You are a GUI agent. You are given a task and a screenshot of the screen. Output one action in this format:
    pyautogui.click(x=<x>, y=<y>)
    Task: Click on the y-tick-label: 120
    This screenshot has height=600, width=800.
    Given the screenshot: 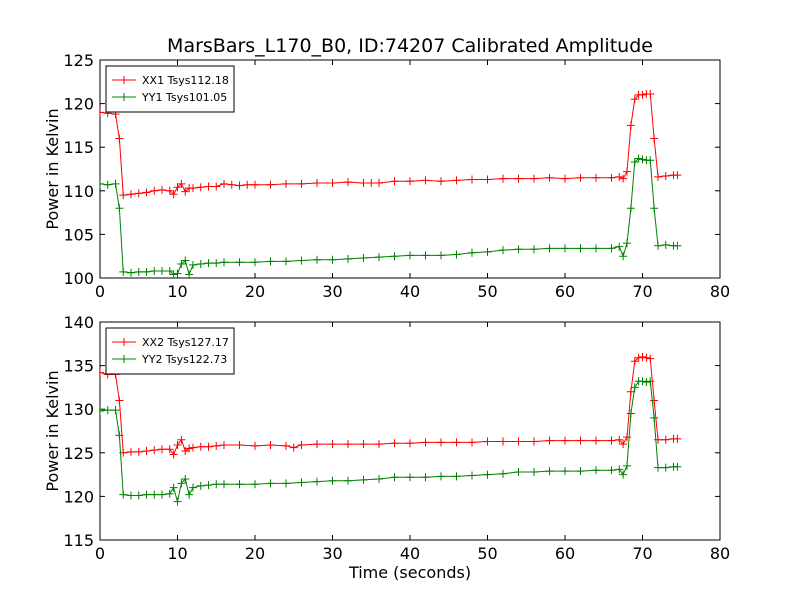 What is the action you would take?
    pyautogui.click(x=78, y=496)
    